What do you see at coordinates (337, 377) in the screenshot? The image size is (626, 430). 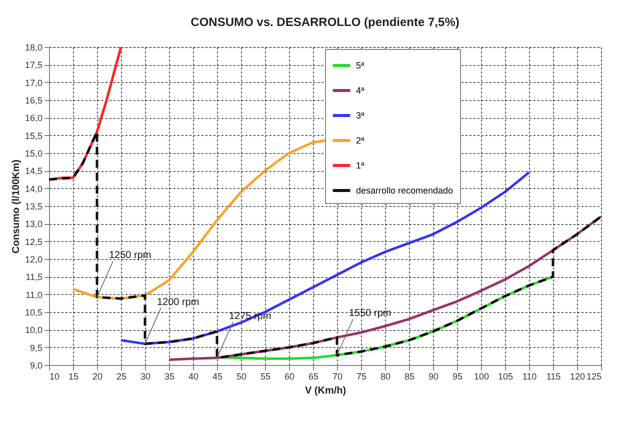 I see `x-tick-label: 70` at bounding box center [337, 377].